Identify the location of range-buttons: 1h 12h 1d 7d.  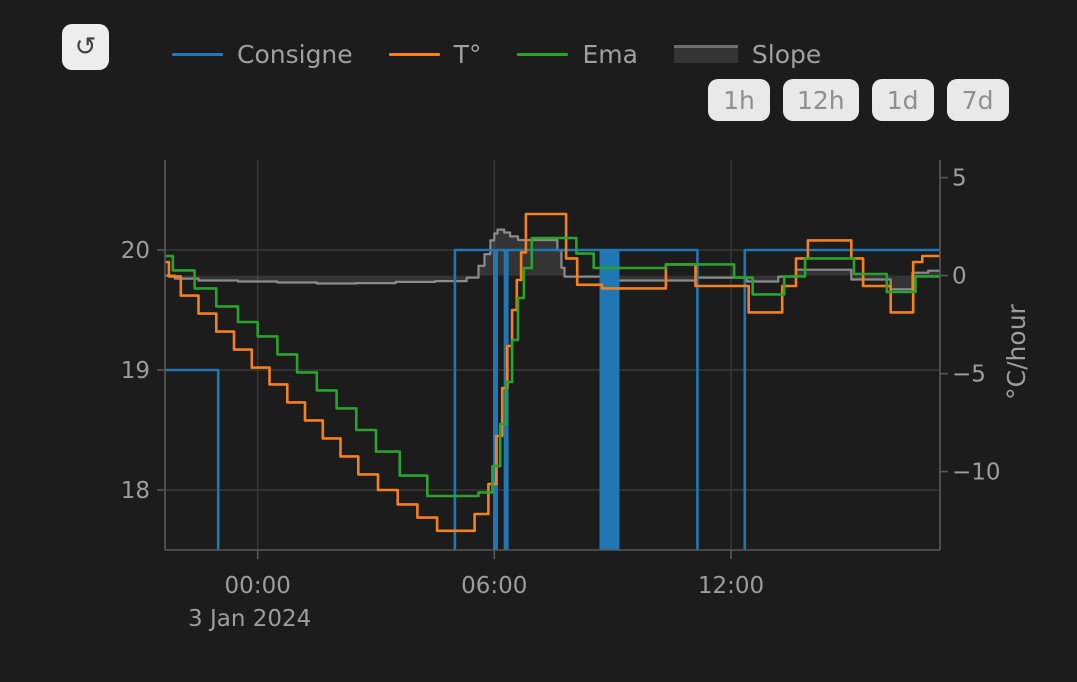
(858, 100).